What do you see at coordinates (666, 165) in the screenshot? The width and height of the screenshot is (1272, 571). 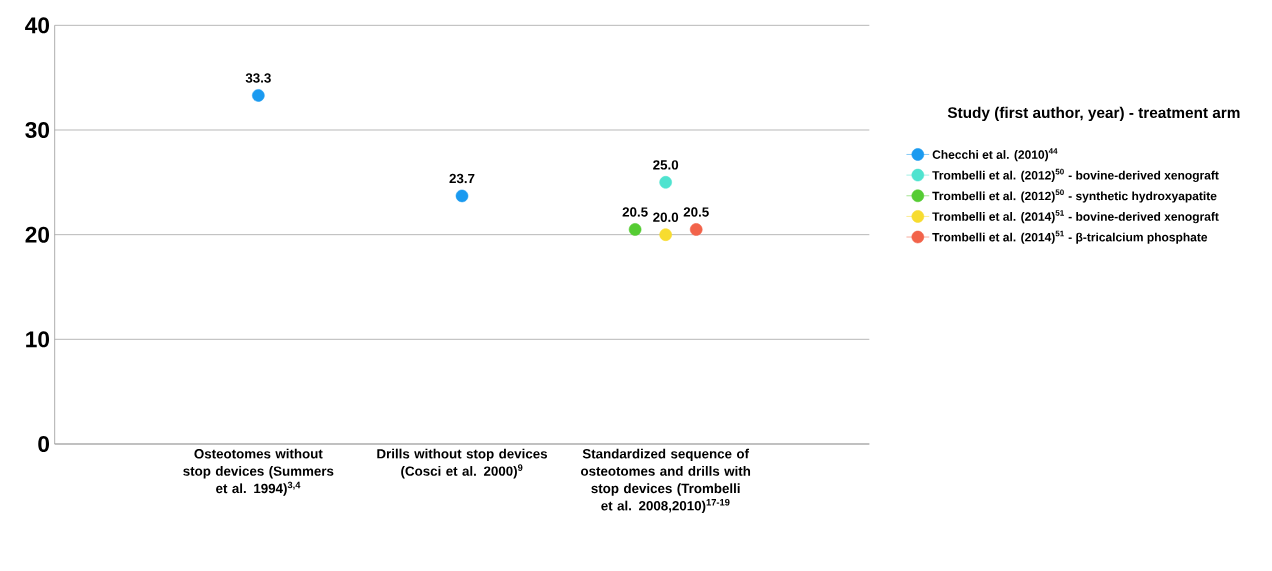 I see `data-label: 25.0` at bounding box center [666, 165].